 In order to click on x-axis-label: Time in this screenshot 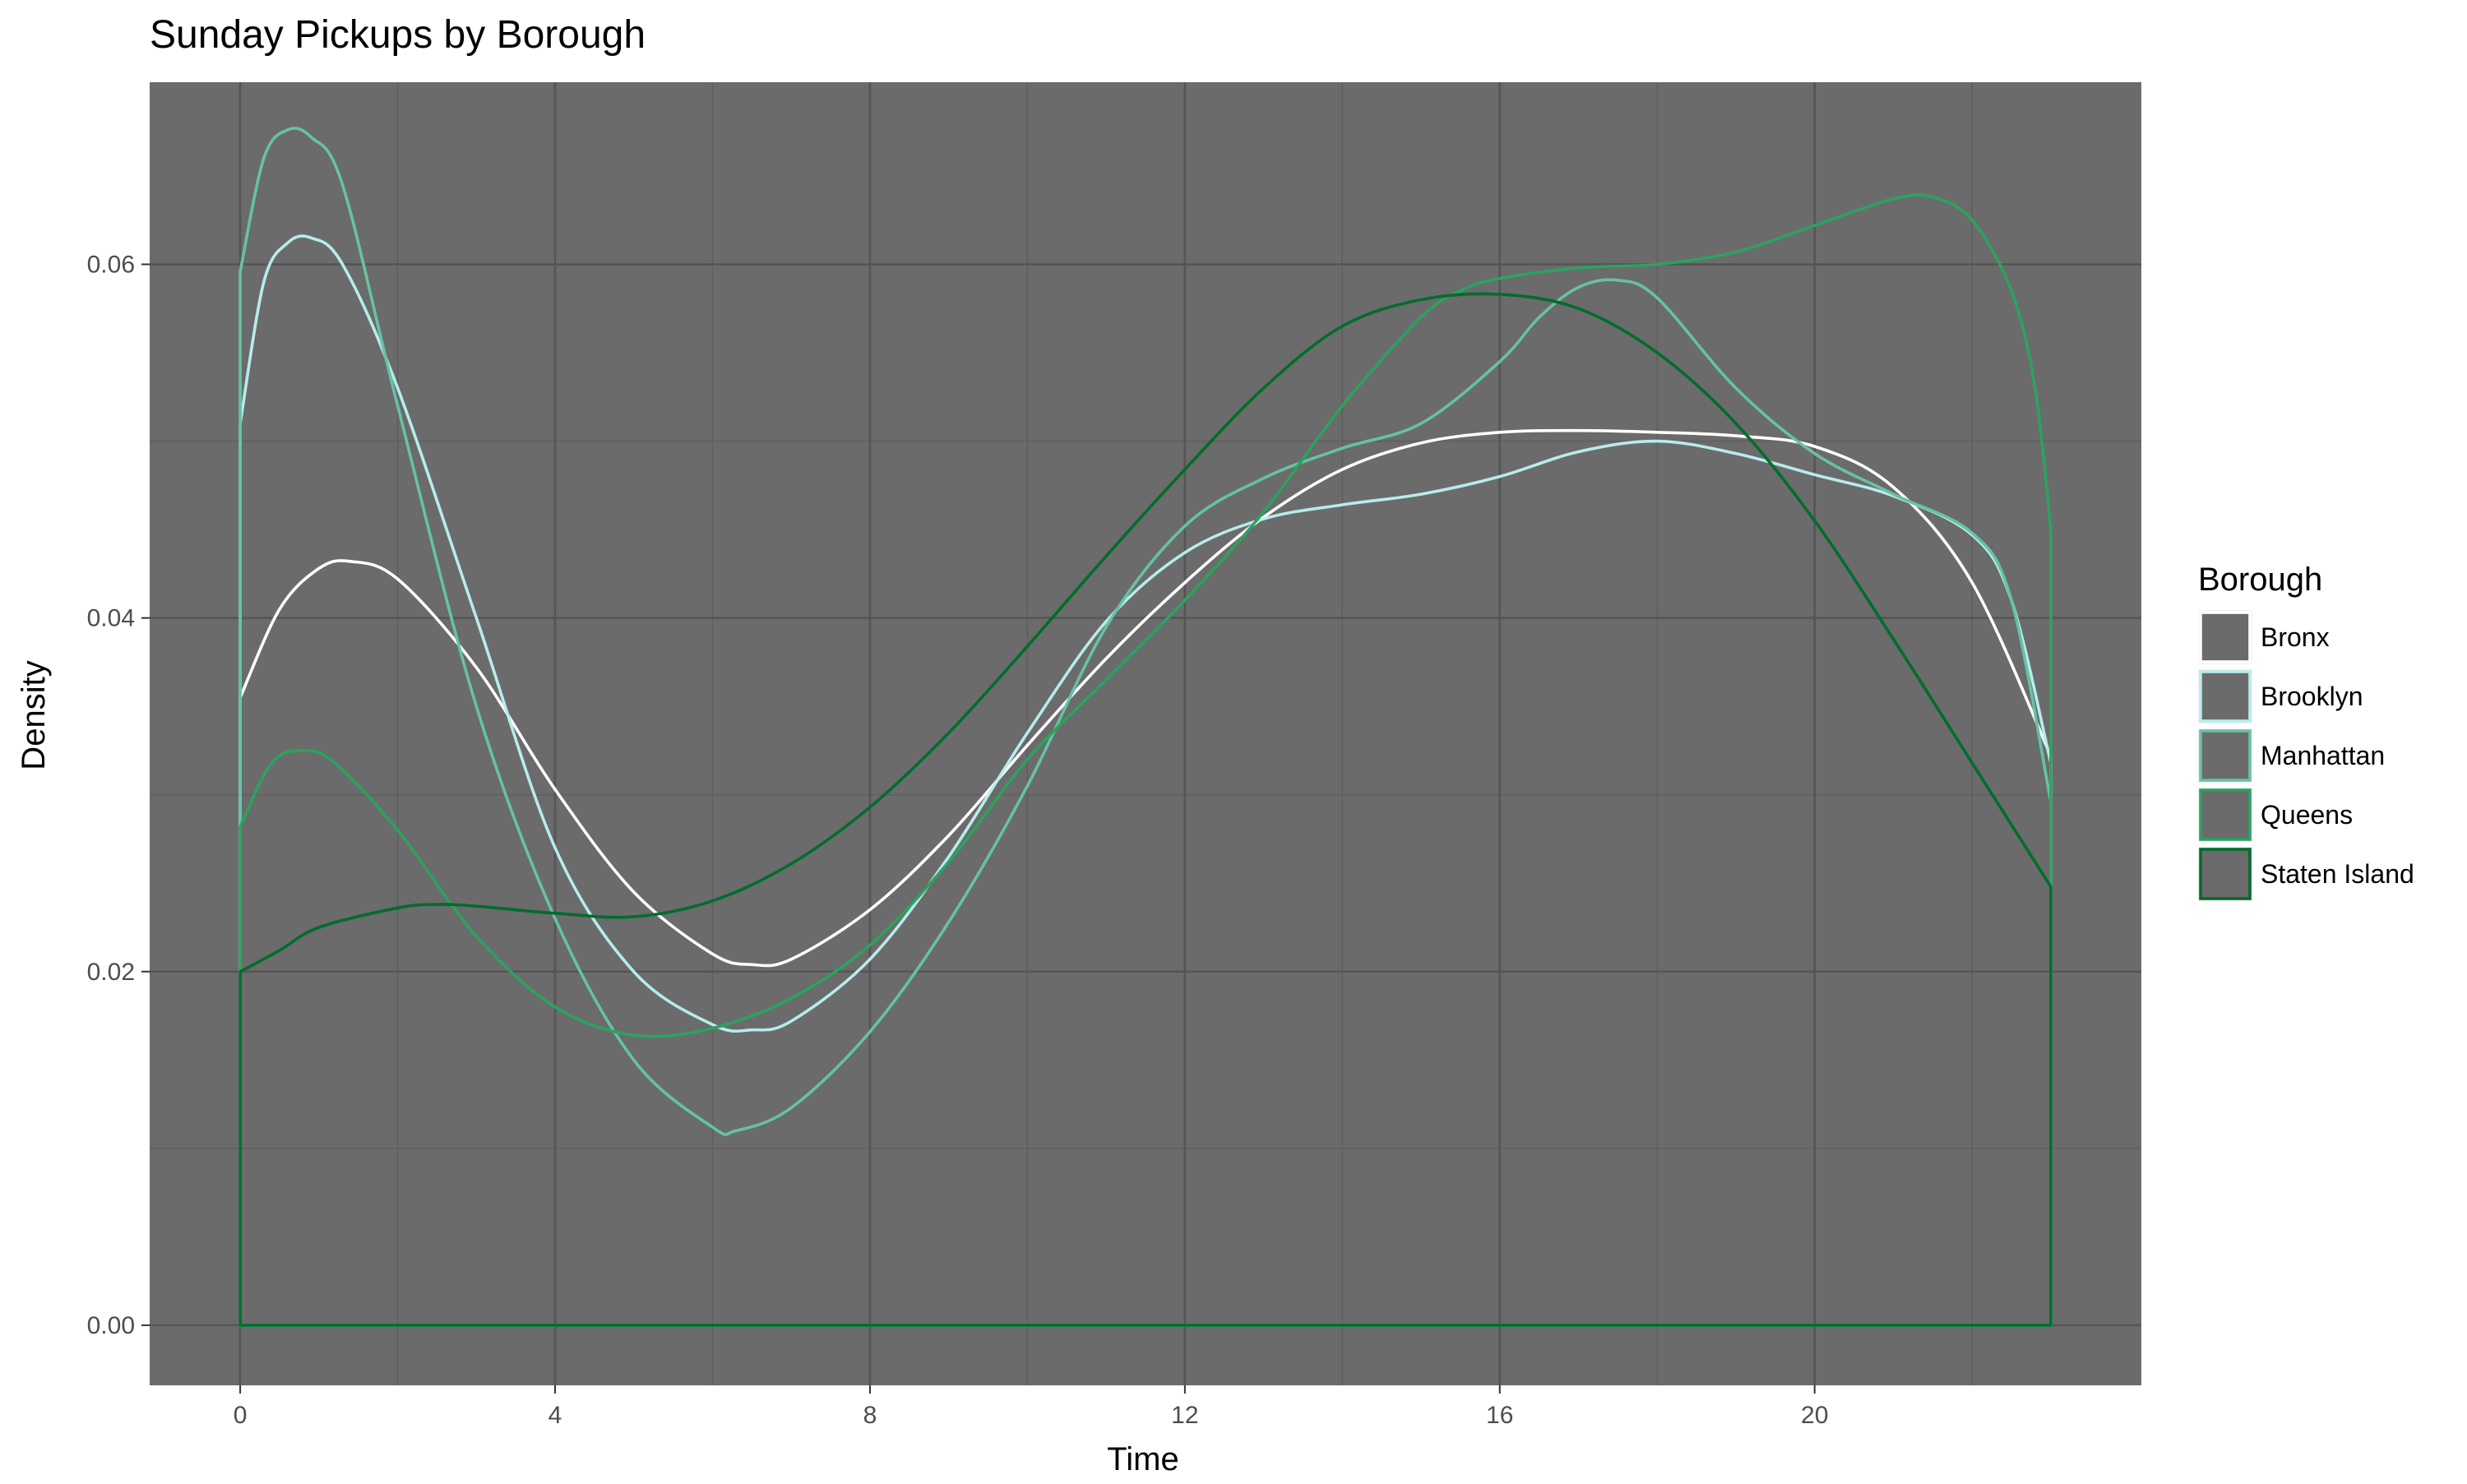, I will do `click(1142, 1459)`.